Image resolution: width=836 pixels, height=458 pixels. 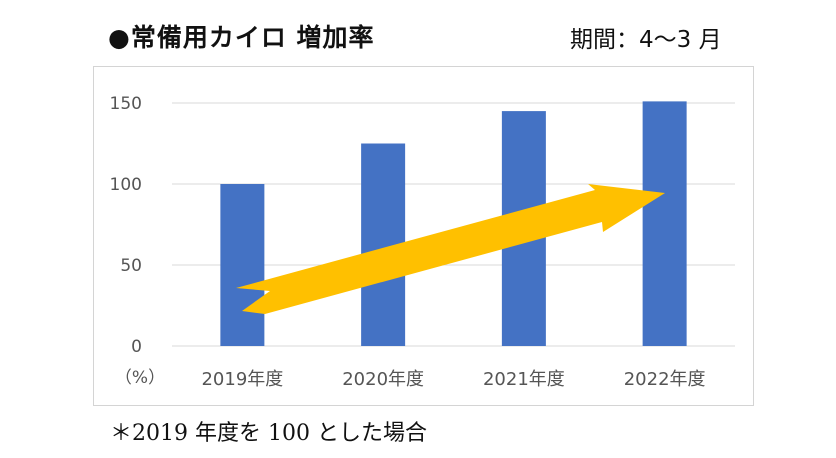 What do you see at coordinates (241, 37) in the screenshot?
I see `chart-title: ●常備用カイロ 増加率` at bounding box center [241, 37].